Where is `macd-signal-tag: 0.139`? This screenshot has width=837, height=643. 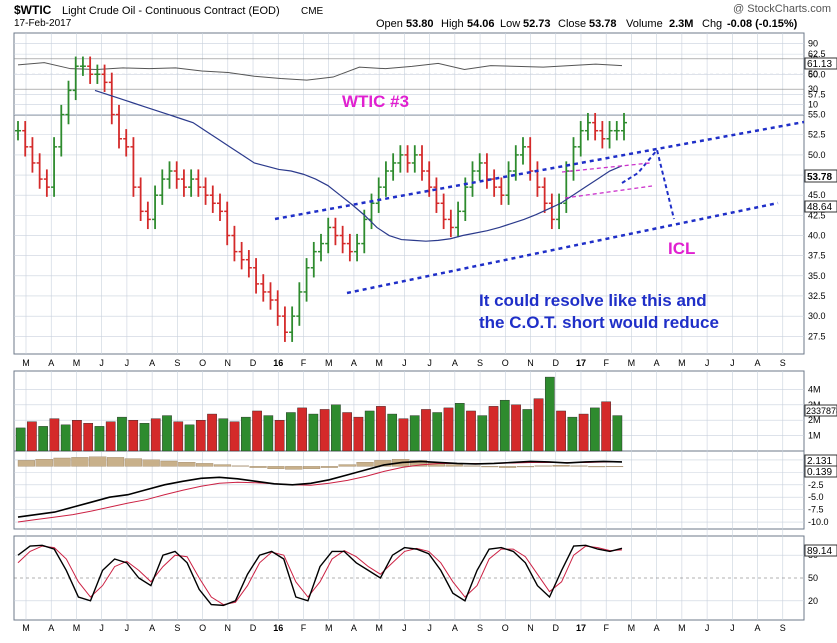 macd-signal-tag: 0.139 is located at coordinates (819, 472).